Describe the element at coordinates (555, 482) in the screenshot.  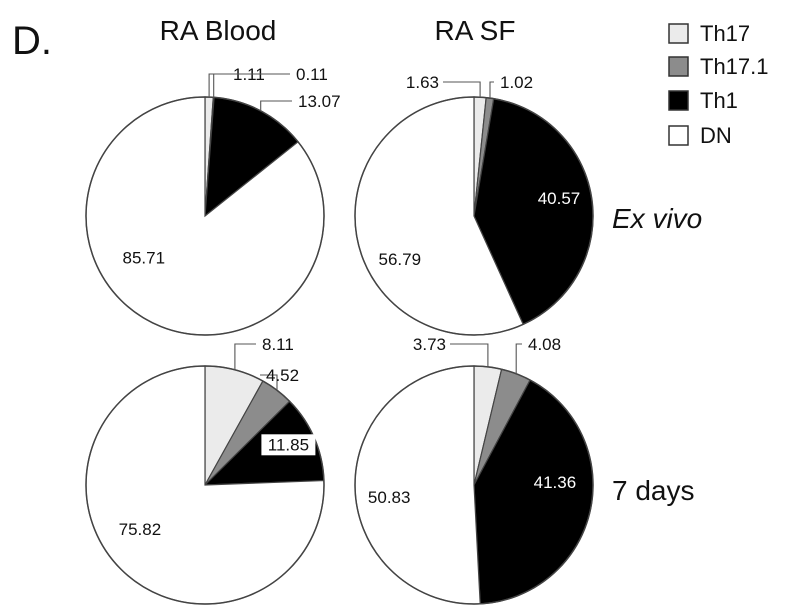
I see `data-label-th1: 41.36` at that location.